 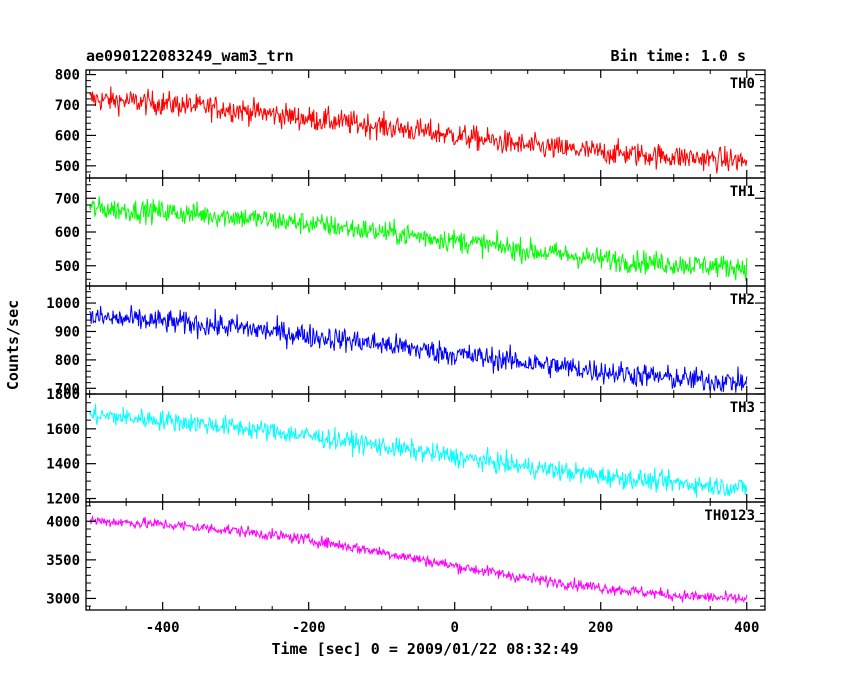 I want to click on panel-label-th0123: TH0123, so click(x=729, y=516).